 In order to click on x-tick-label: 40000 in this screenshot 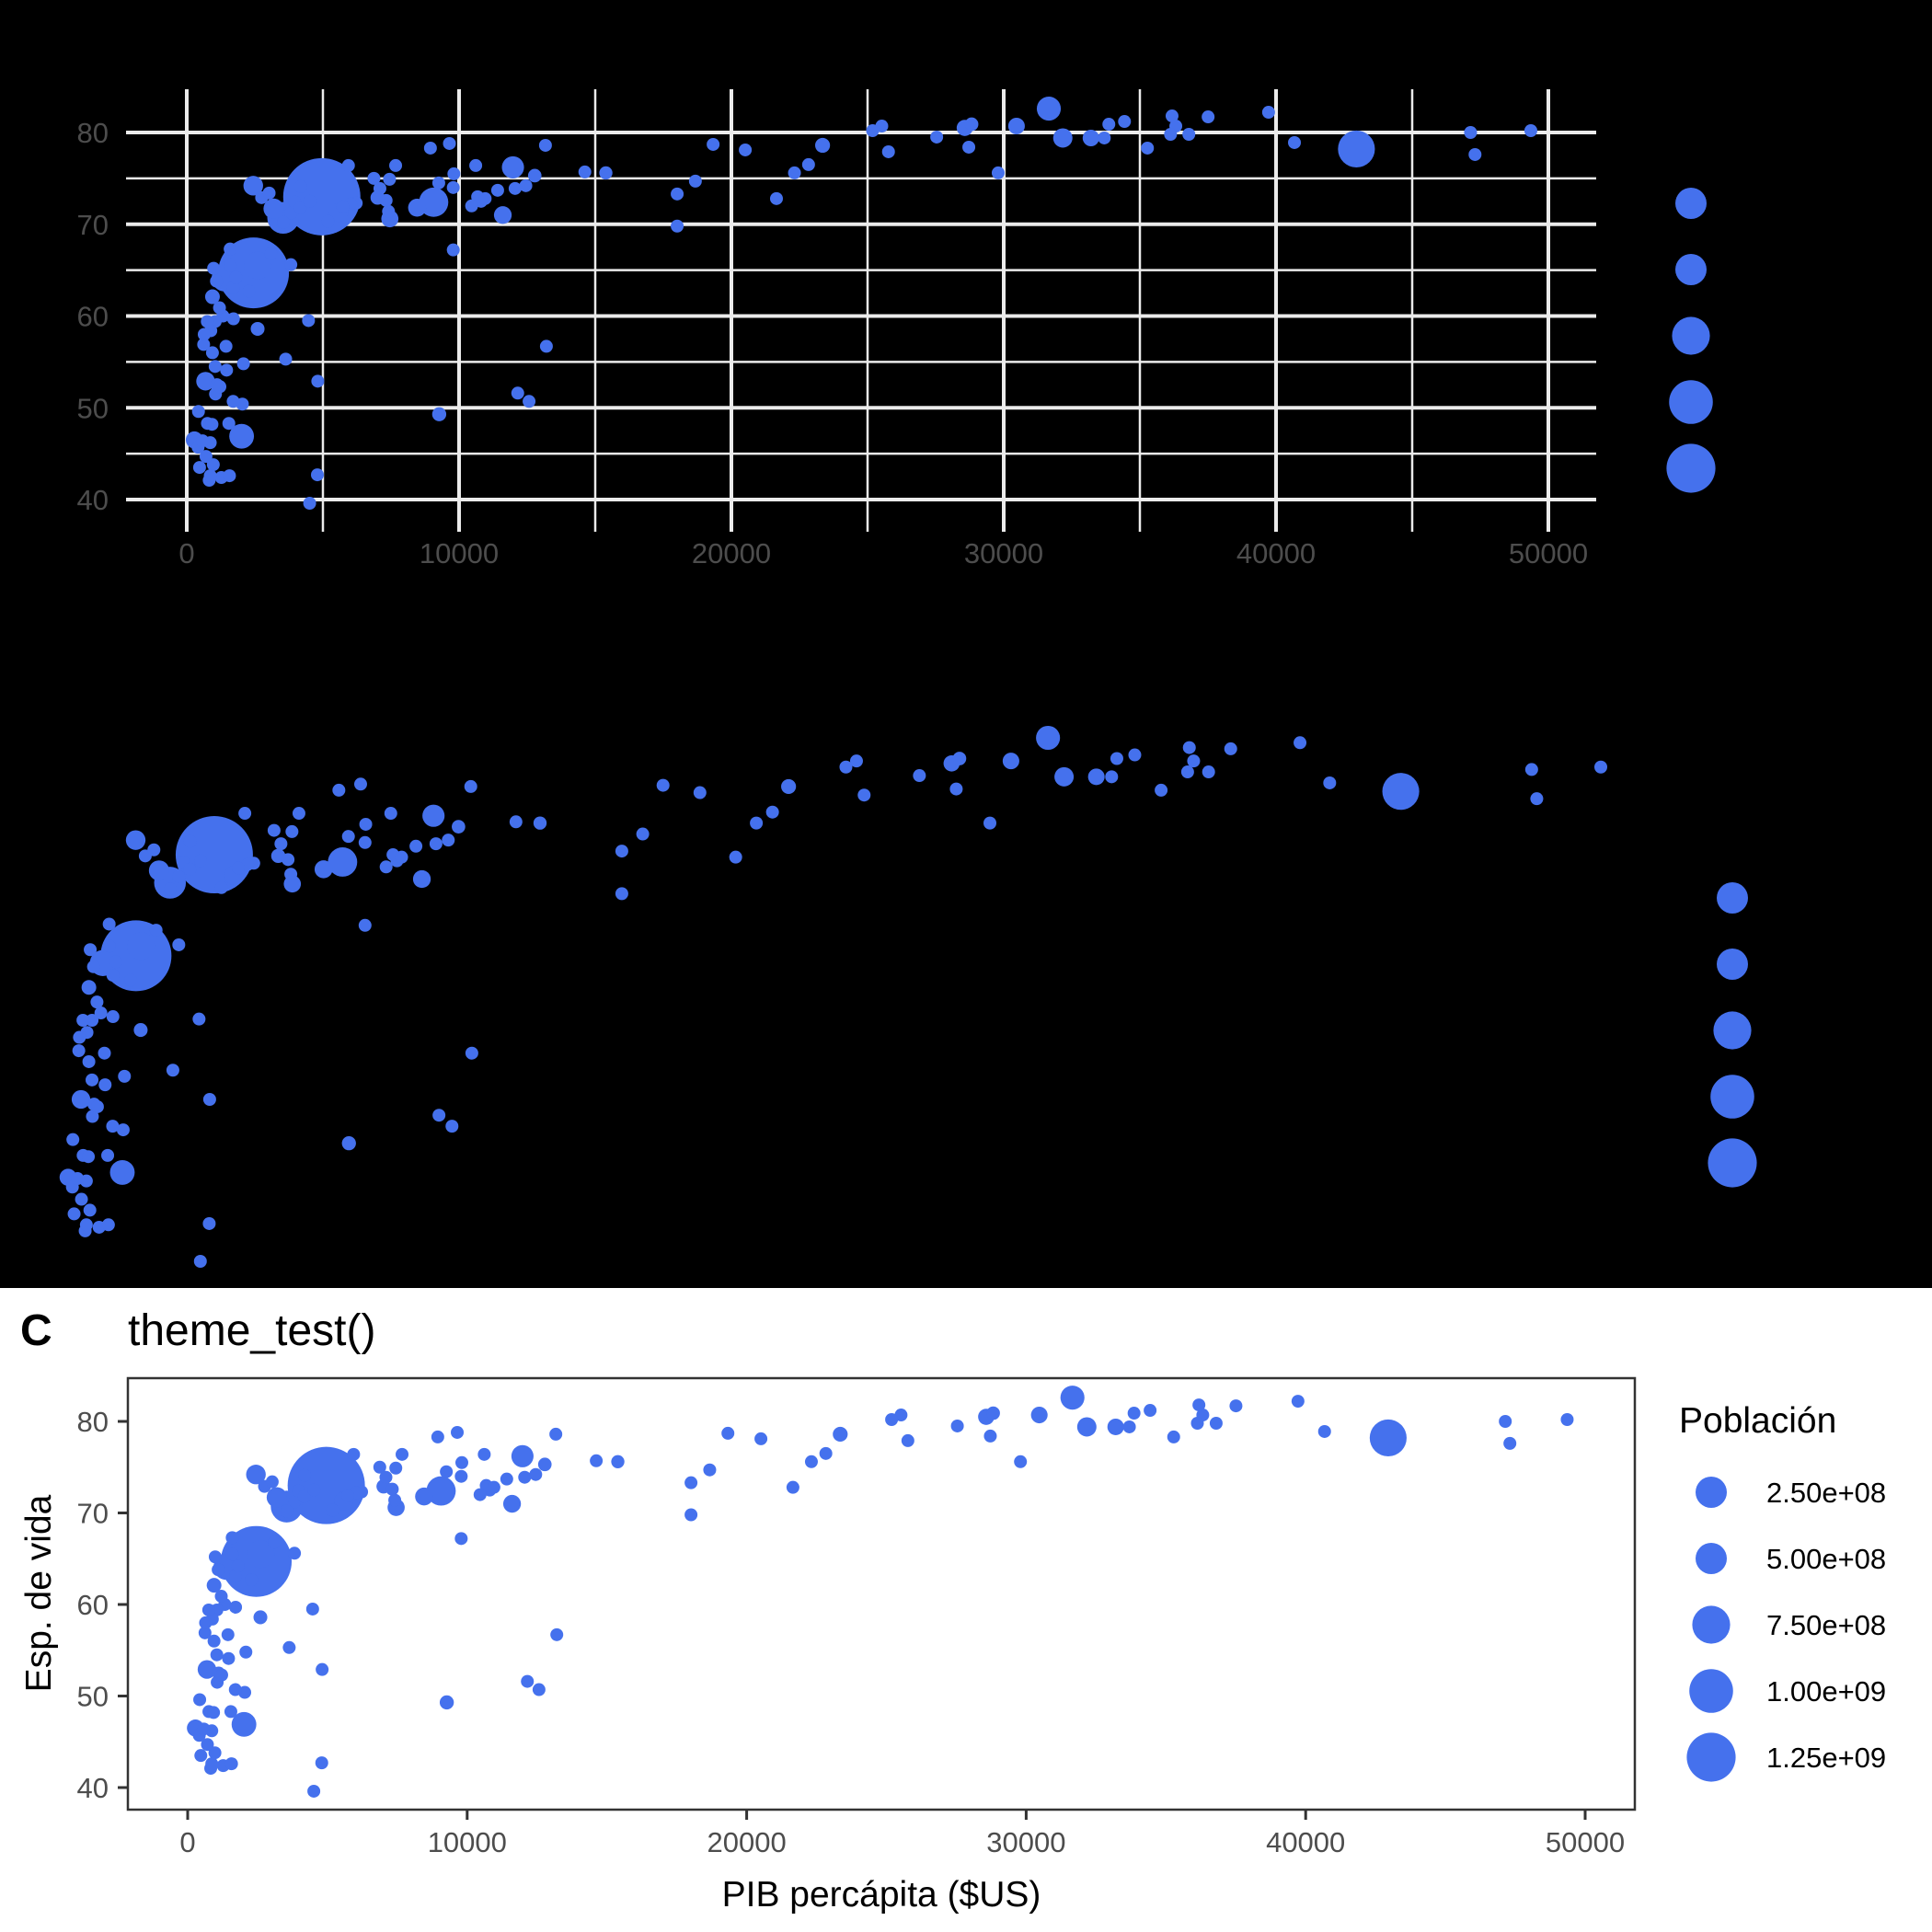, I will do `click(1276, 553)`.